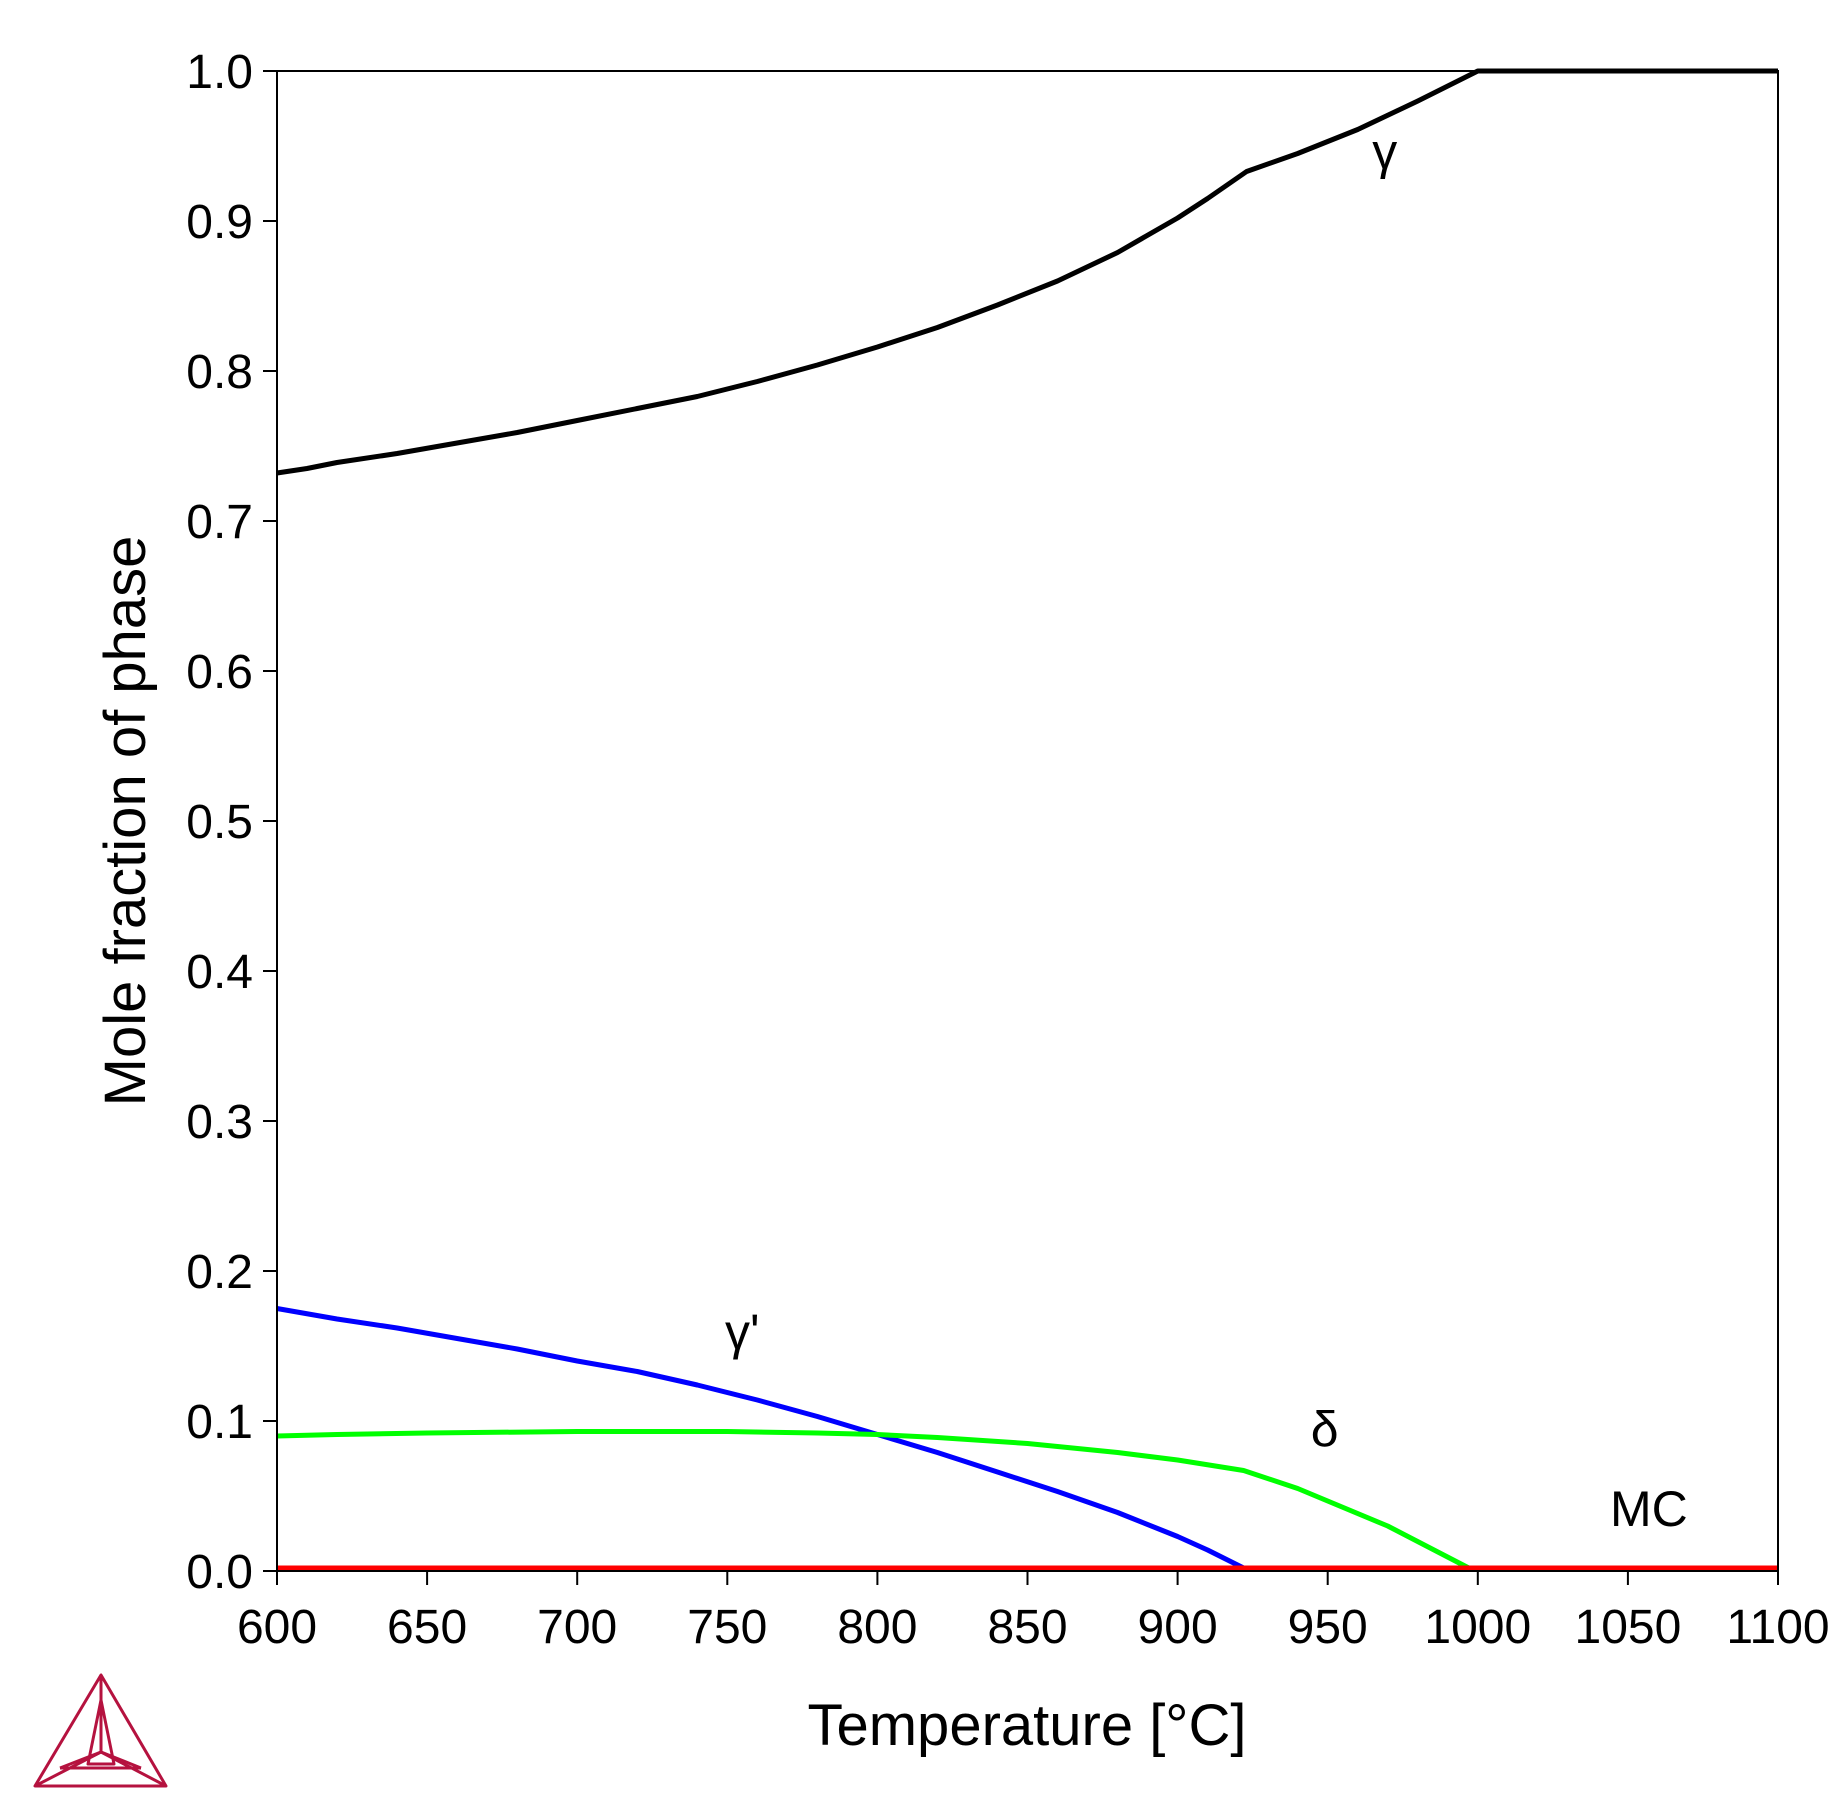  Describe the element at coordinates (219, 522) in the screenshot. I see `y-tick-label: 0.7` at that location.